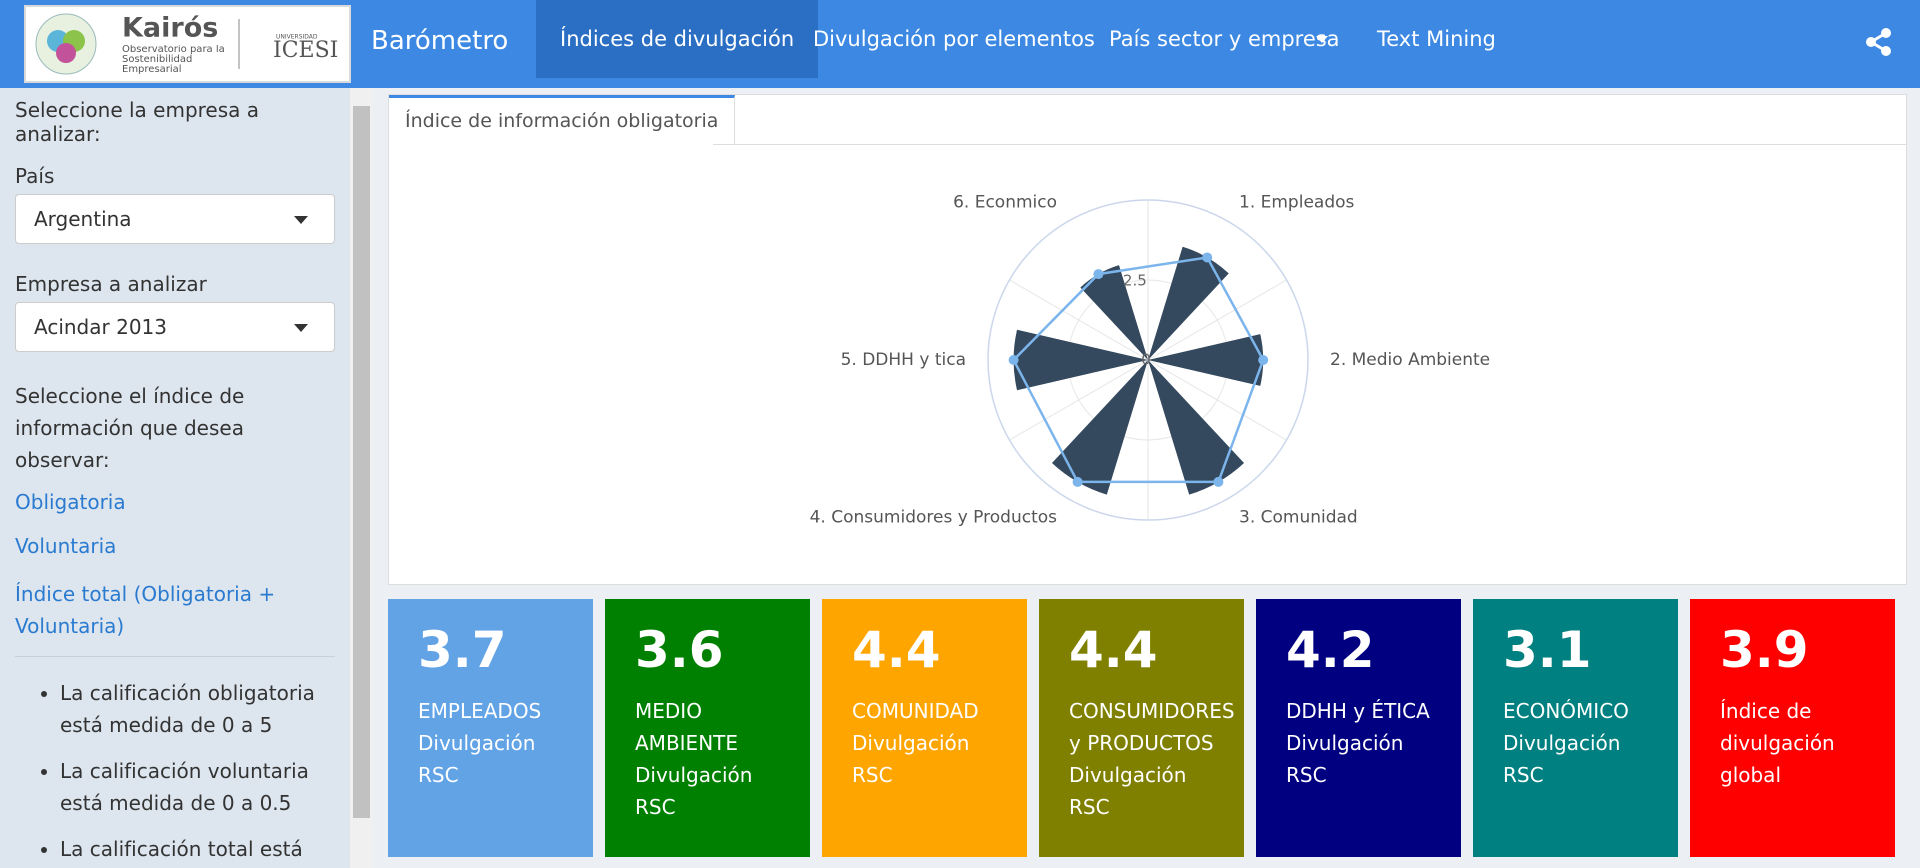  I want to click on scrollbar, so click(361, 478).